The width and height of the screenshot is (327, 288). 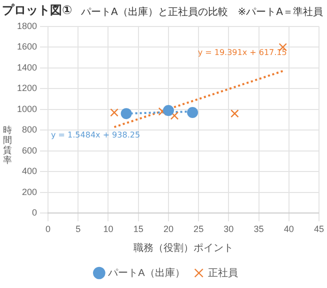 I want to click on y-tick-label: 1600, so click(x=27, y=47).